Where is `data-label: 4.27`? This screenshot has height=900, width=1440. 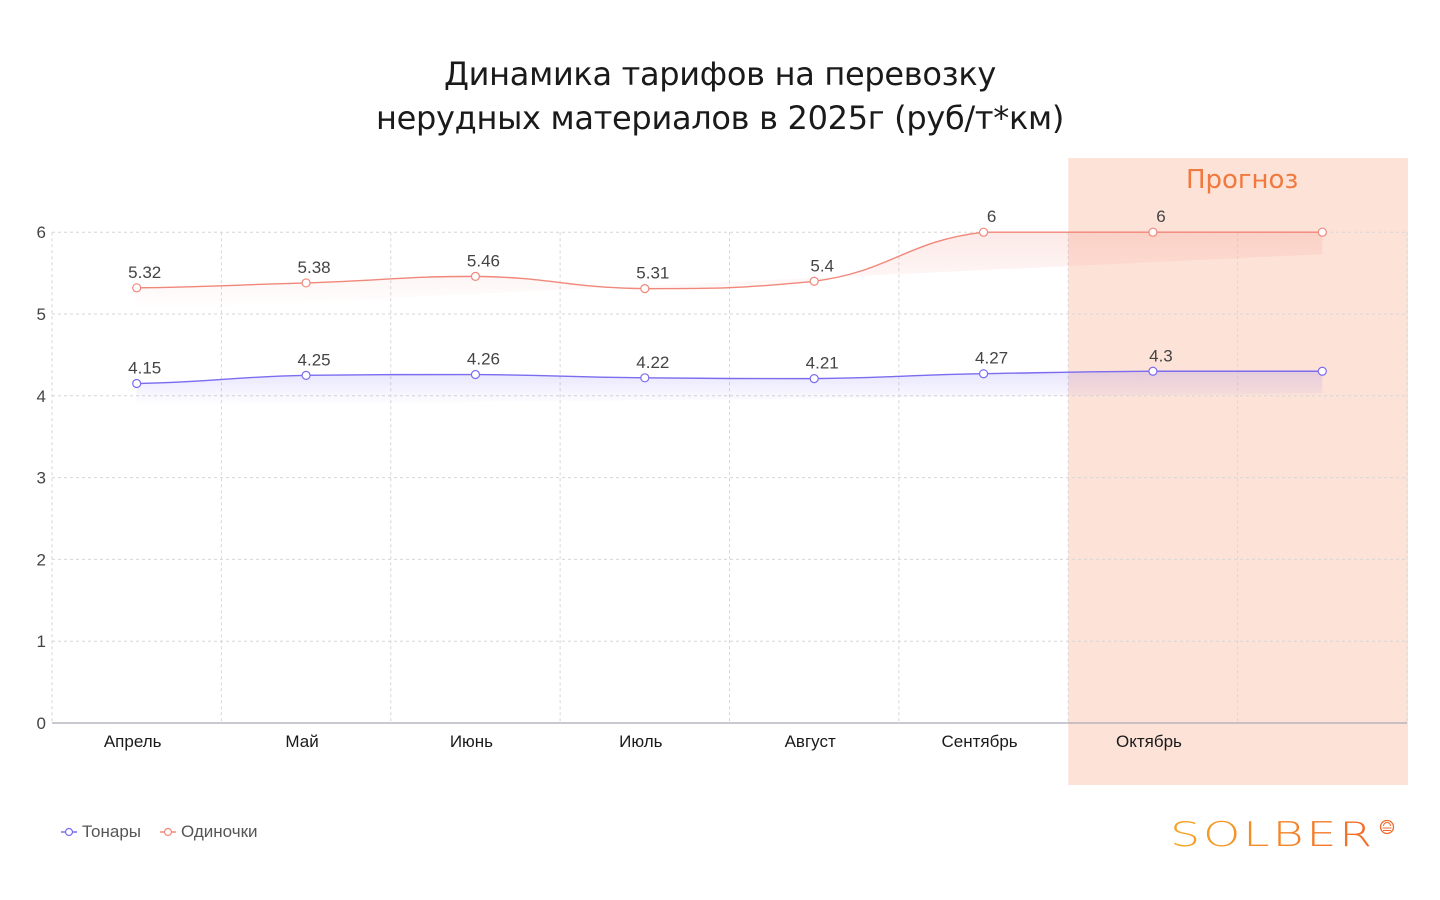
data-label: 4.27 is located at coordinates (991, 358).